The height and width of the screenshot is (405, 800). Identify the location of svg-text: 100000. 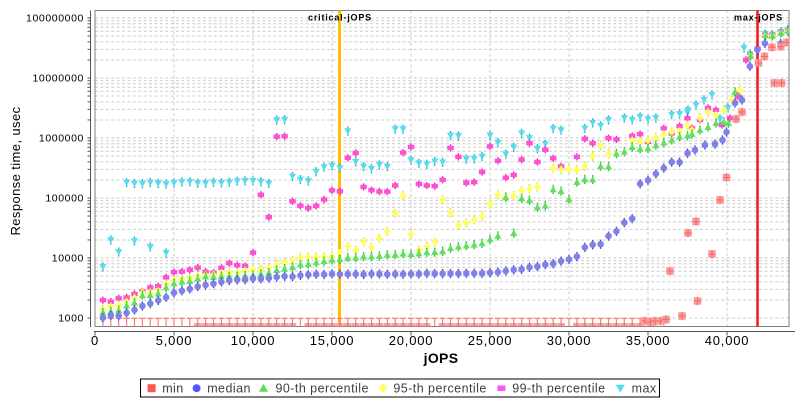
(64, 199).